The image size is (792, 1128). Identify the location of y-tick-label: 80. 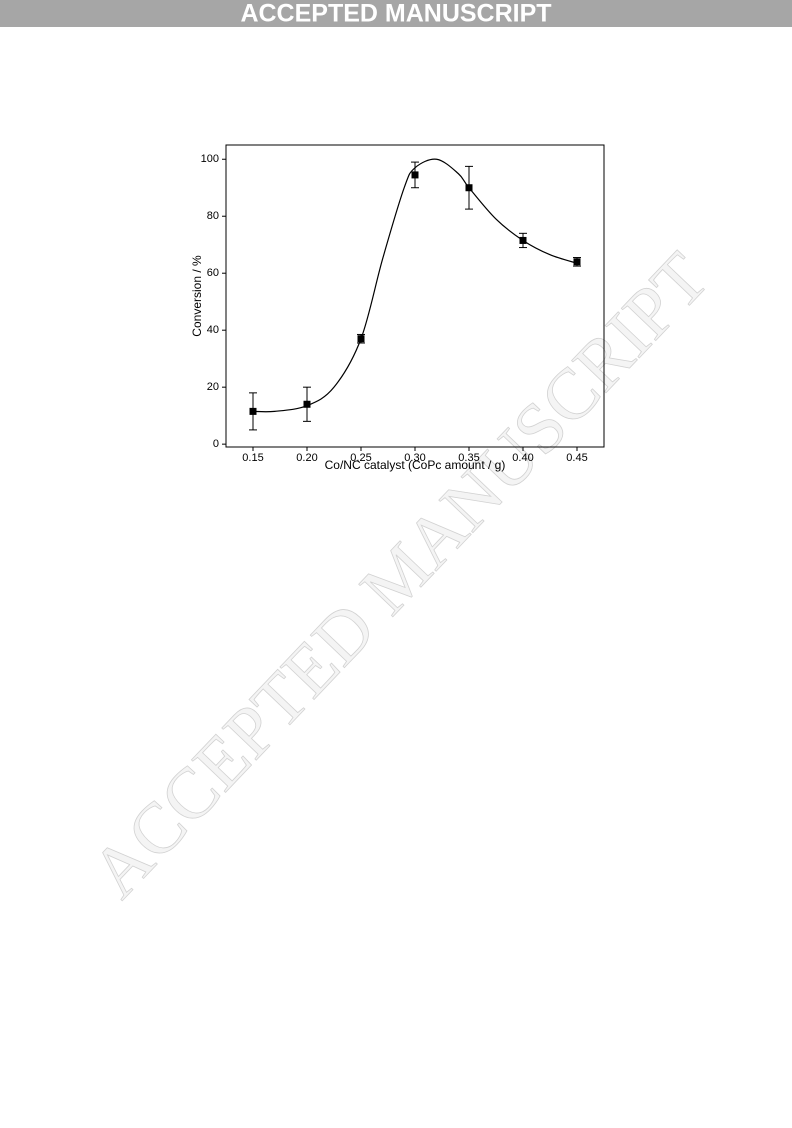
(213, 216).